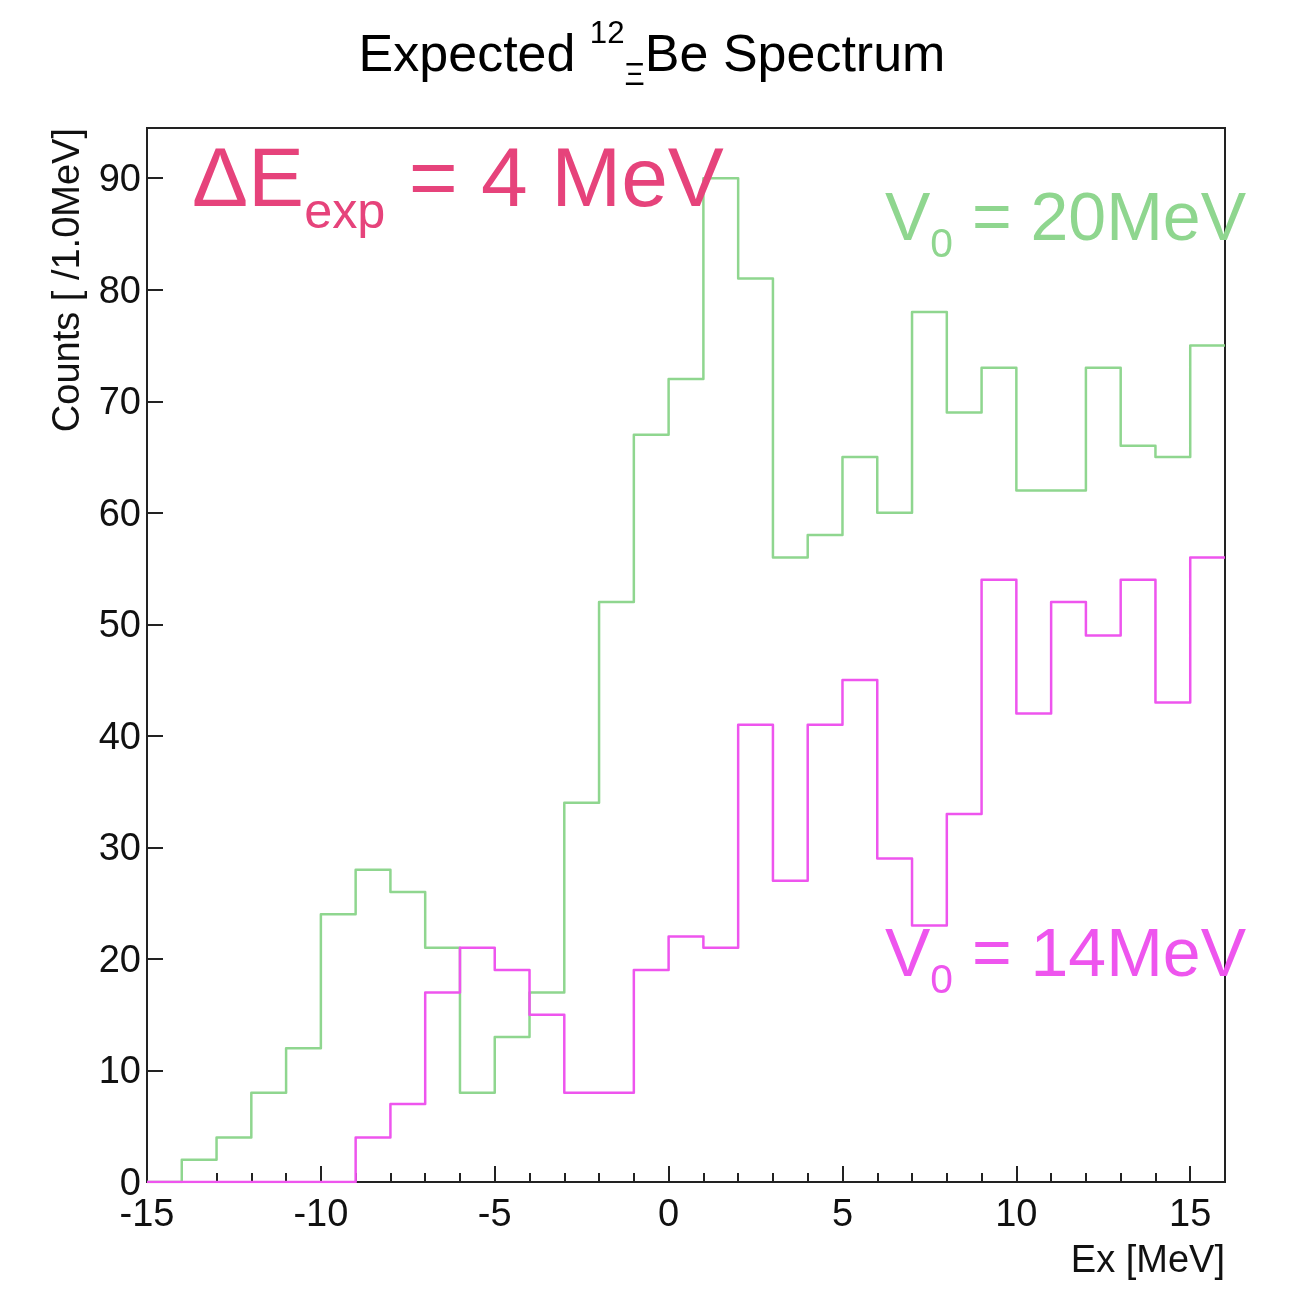  I want to click on y-tick-label: 40, so click(119, 735).